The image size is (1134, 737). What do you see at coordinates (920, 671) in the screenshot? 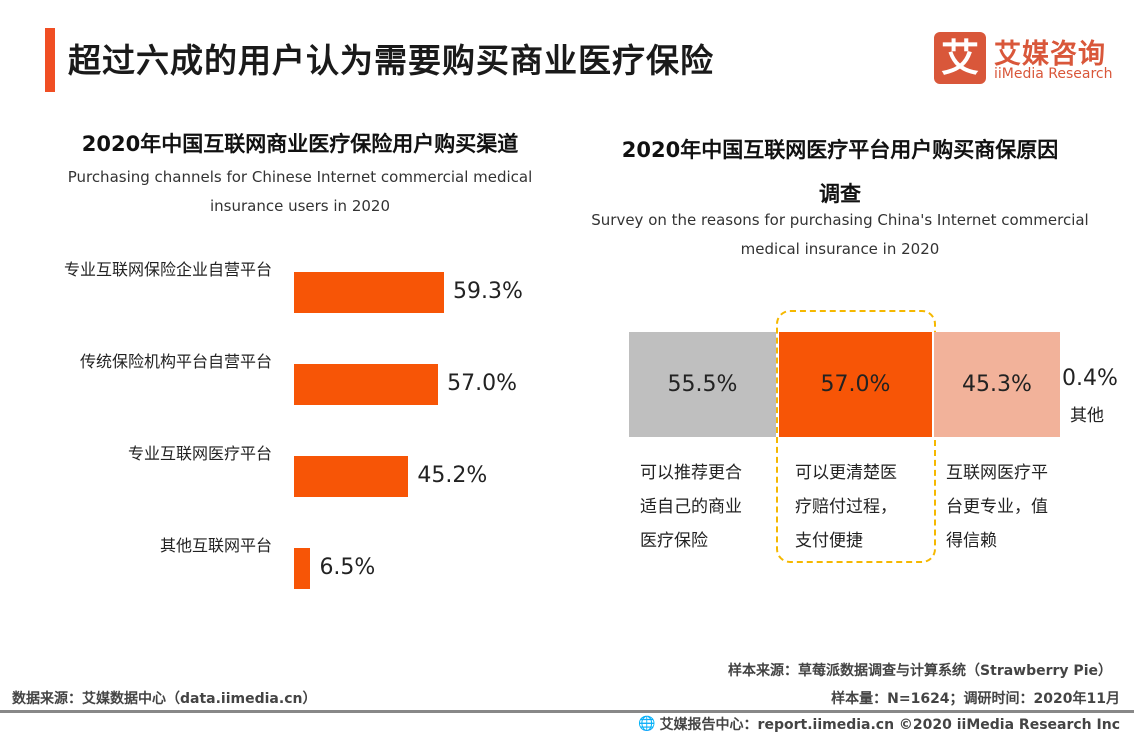
I see `sample-source: 样本来源：草莓派数据调查与计算系统（Strawberry Pie）` at bounding box center [920, 671].